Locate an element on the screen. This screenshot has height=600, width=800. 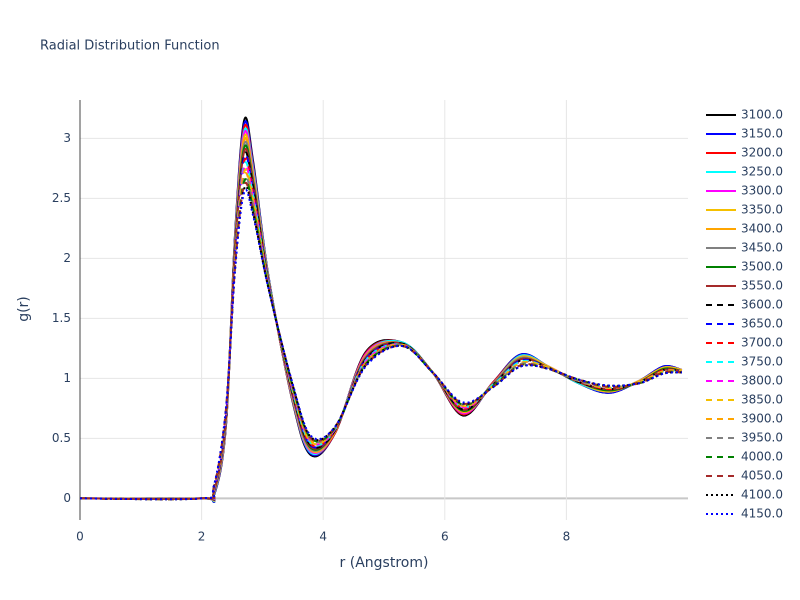
legend-label: 3900.0 is located at coordinates (762, 419).